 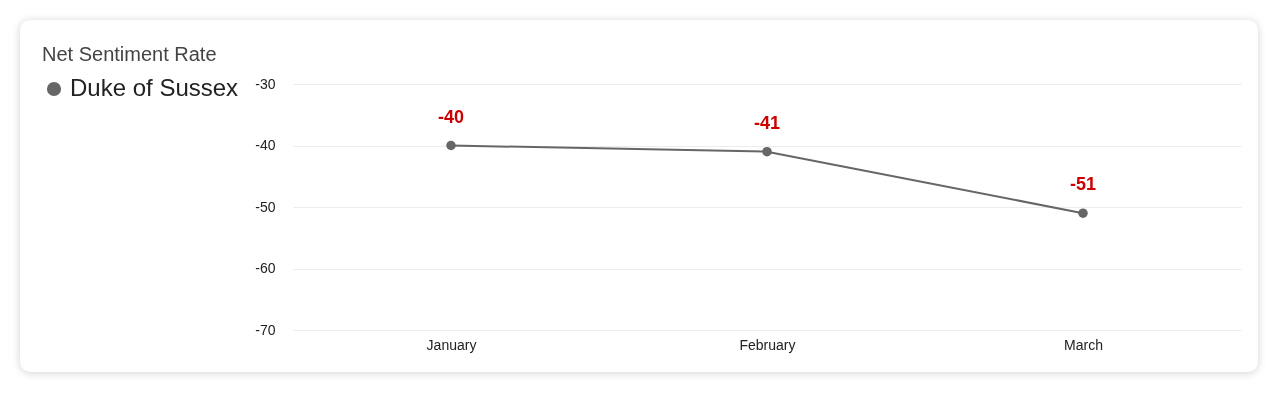 I want to click on text: Net Sentiment Rate, so click(x=129, y=54).